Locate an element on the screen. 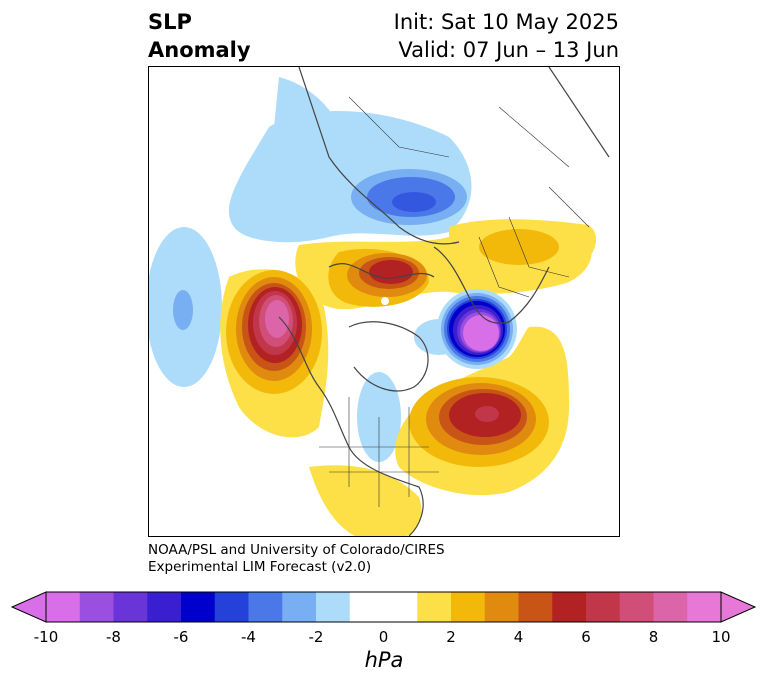 This screenshot has height=686, width=768. eastern-europe-low is located at coordinates (477, 329).